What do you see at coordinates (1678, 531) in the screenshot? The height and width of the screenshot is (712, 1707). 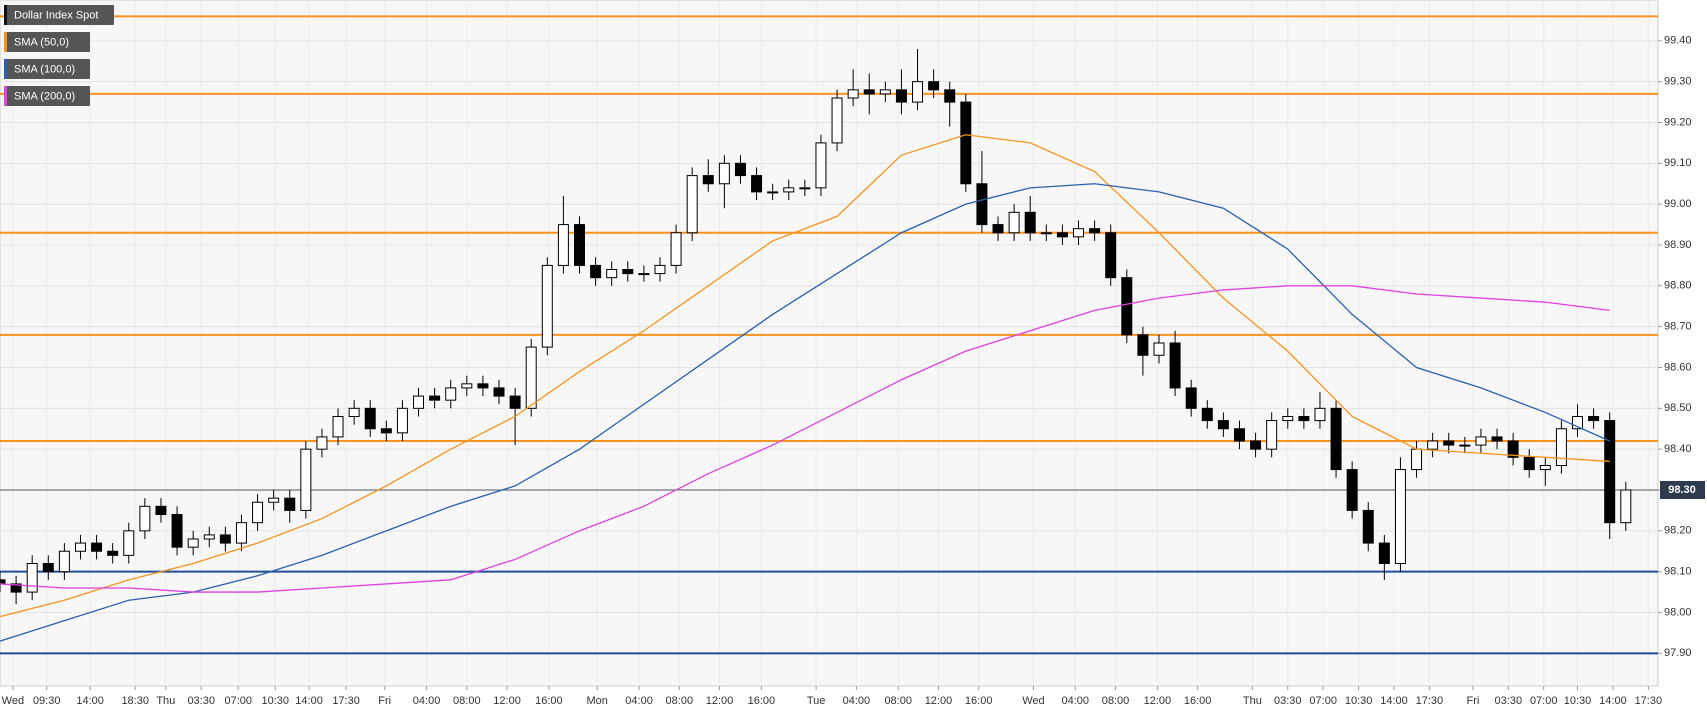 I see `y-tick-label: 98.20` at bounding box center [1678, 531].